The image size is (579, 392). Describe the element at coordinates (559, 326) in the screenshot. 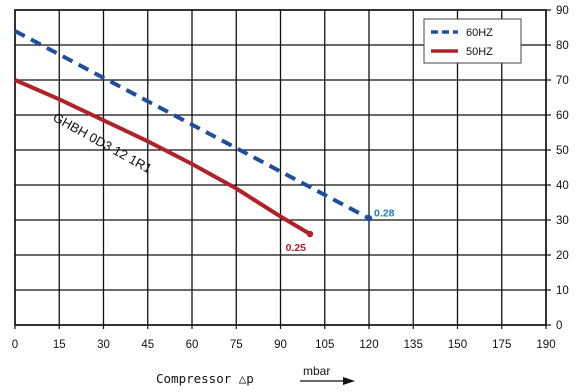

I see `y-tick-label: 0` at that location.